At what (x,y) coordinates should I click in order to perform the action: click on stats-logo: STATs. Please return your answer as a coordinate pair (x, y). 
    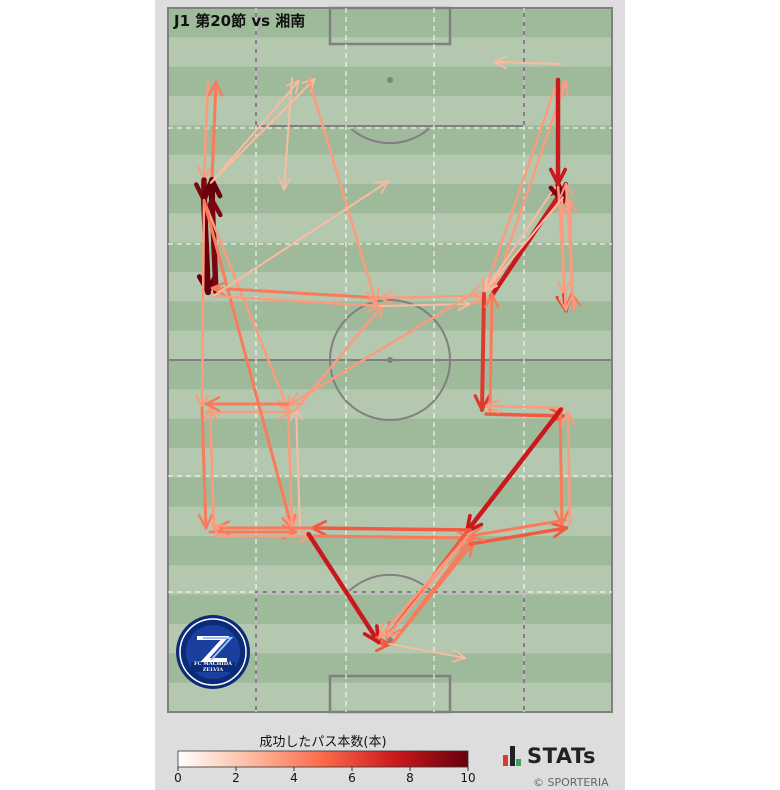
    Looking at the image, I should click on (549, 756).